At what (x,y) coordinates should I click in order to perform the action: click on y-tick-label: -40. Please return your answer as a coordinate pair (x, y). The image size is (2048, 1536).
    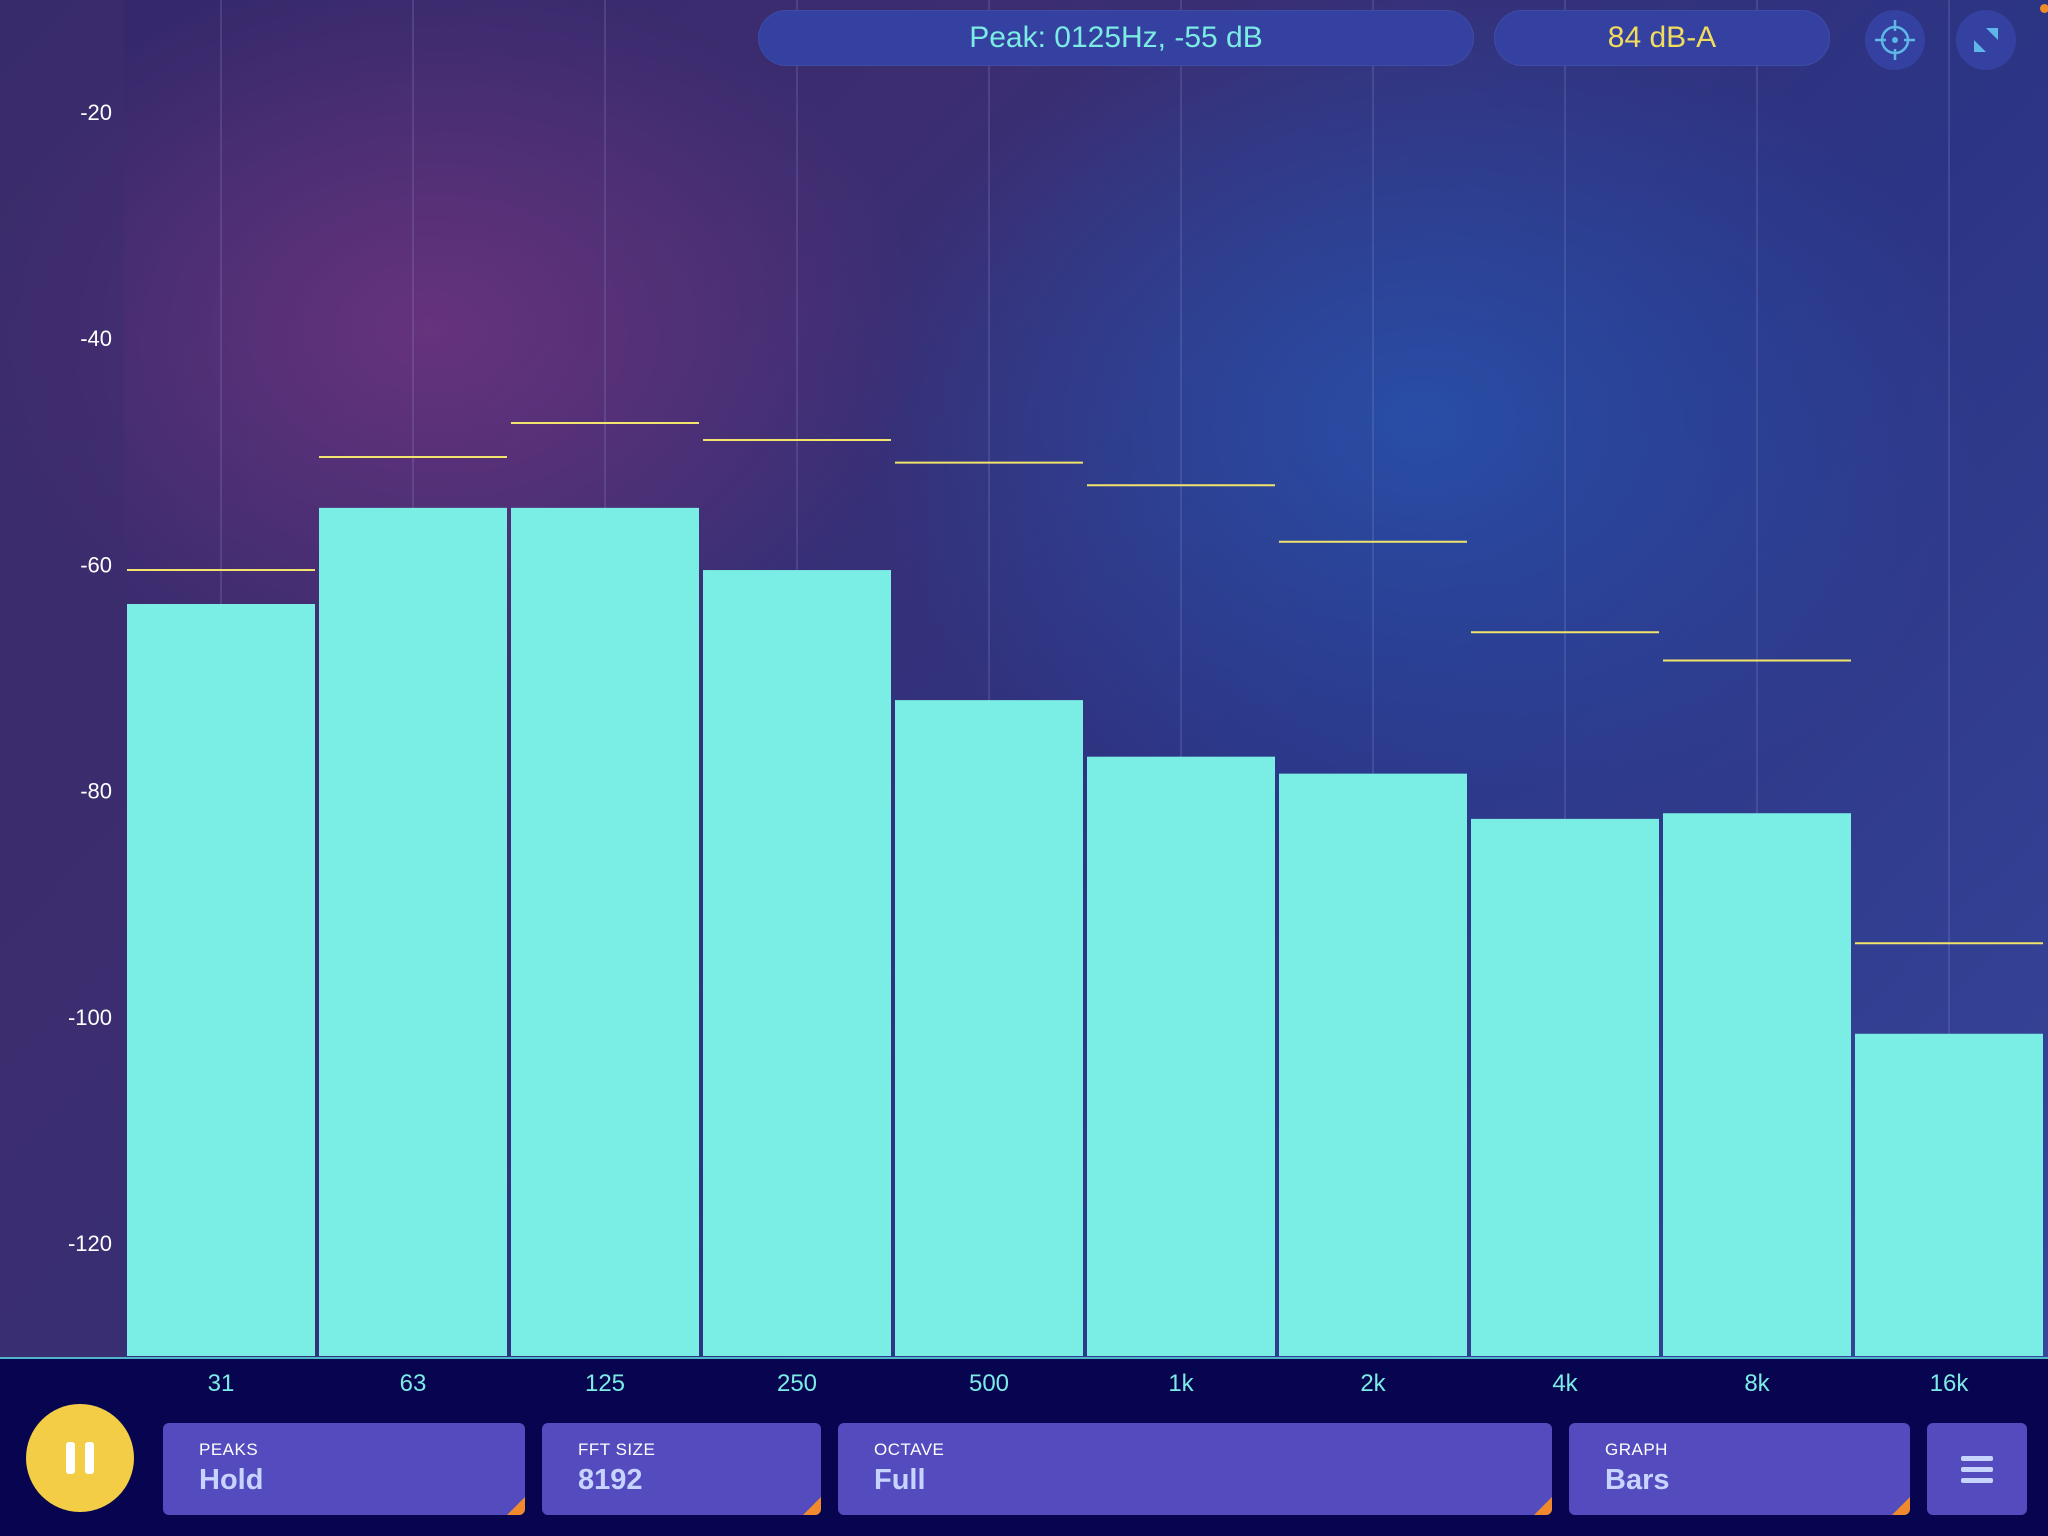
    Looking at the image, I should click on (96, 338).